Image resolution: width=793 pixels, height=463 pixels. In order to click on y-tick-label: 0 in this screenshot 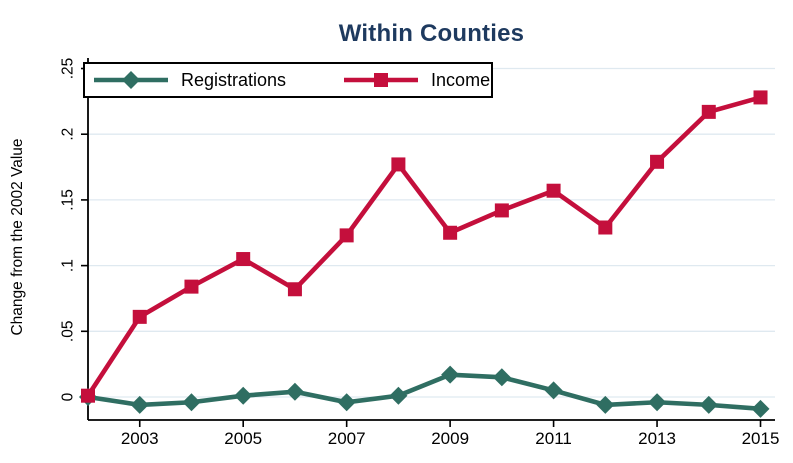, I will do `click(68, 396)`.